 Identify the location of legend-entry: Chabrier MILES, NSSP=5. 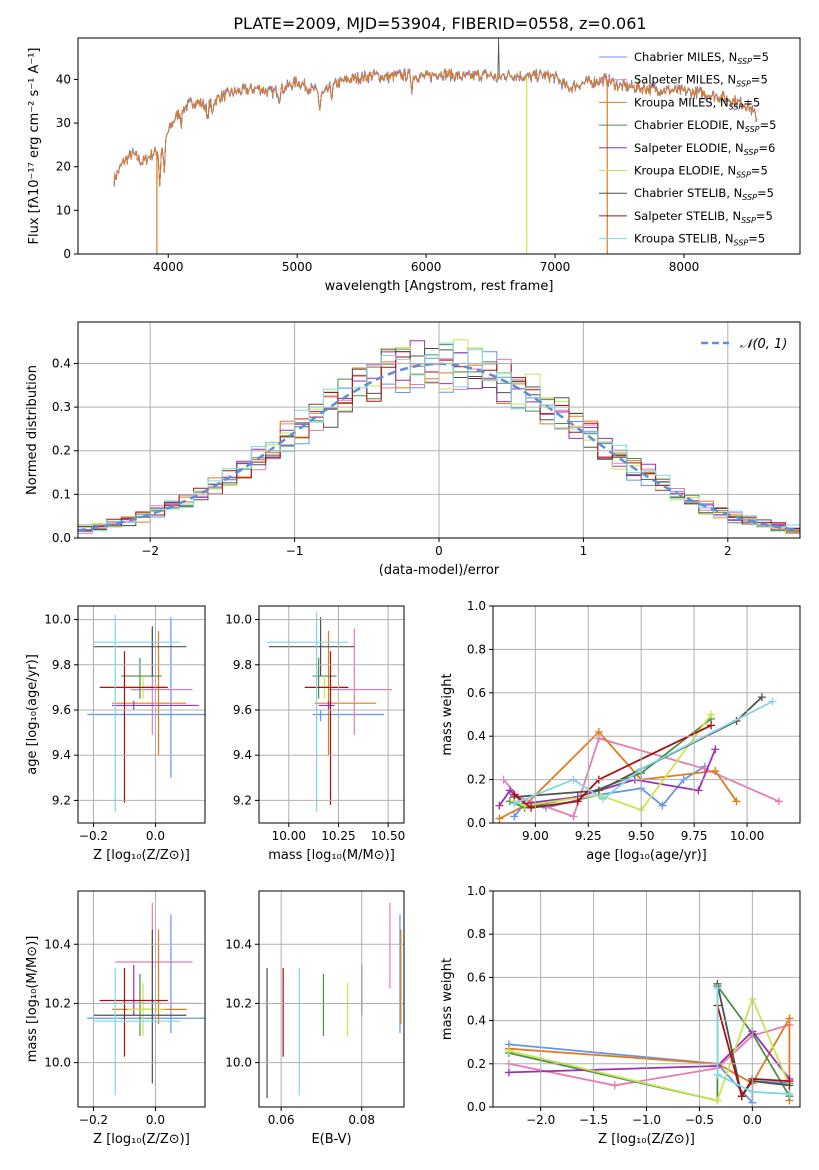
(701, 58).